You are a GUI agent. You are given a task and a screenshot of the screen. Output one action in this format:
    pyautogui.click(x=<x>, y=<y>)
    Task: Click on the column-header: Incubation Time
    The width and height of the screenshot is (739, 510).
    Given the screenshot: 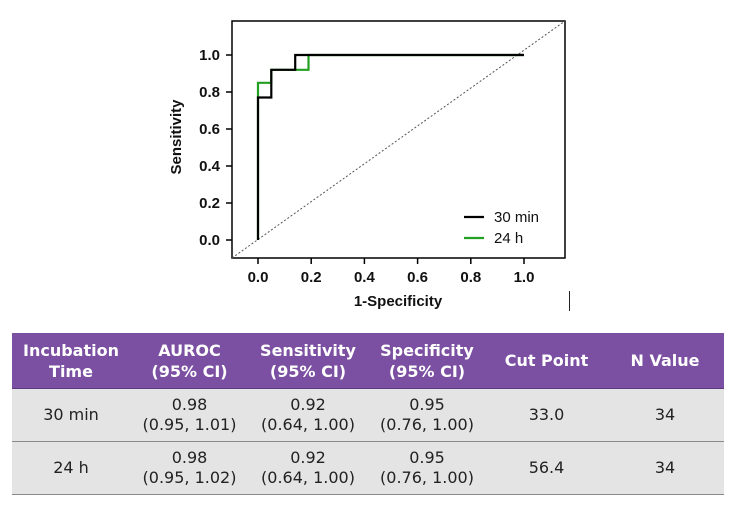 What is the action you would take?
    pyautogui.click(x=71, y=361)
    